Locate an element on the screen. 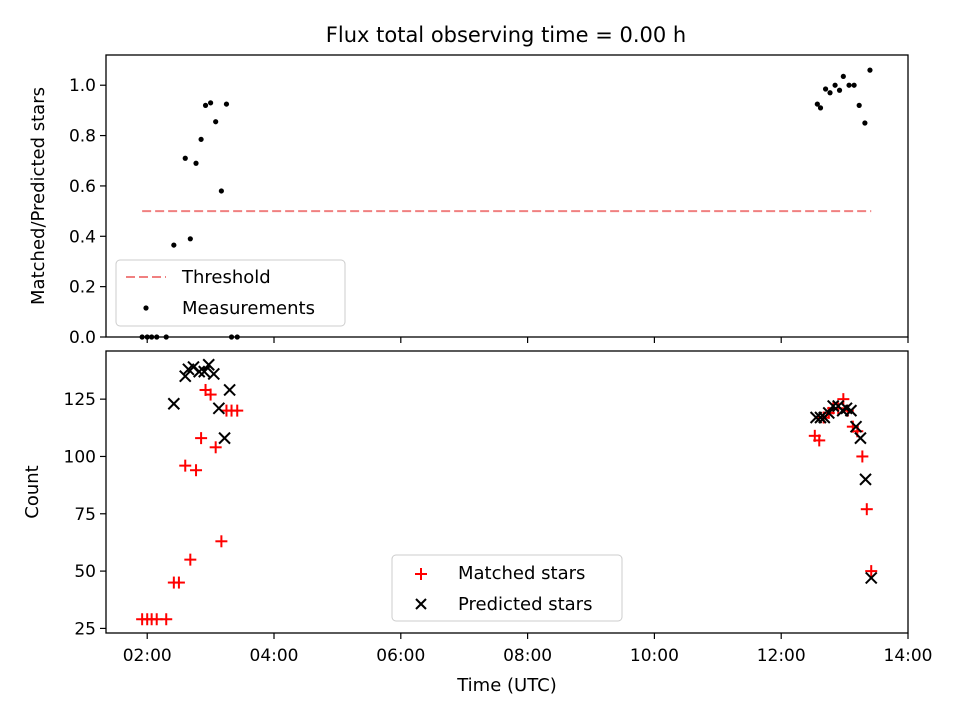 The width and height of the screenshot is (960, 720). top-y-axis-label: Matched/Predicted stars is located at coordinates (38, 196).